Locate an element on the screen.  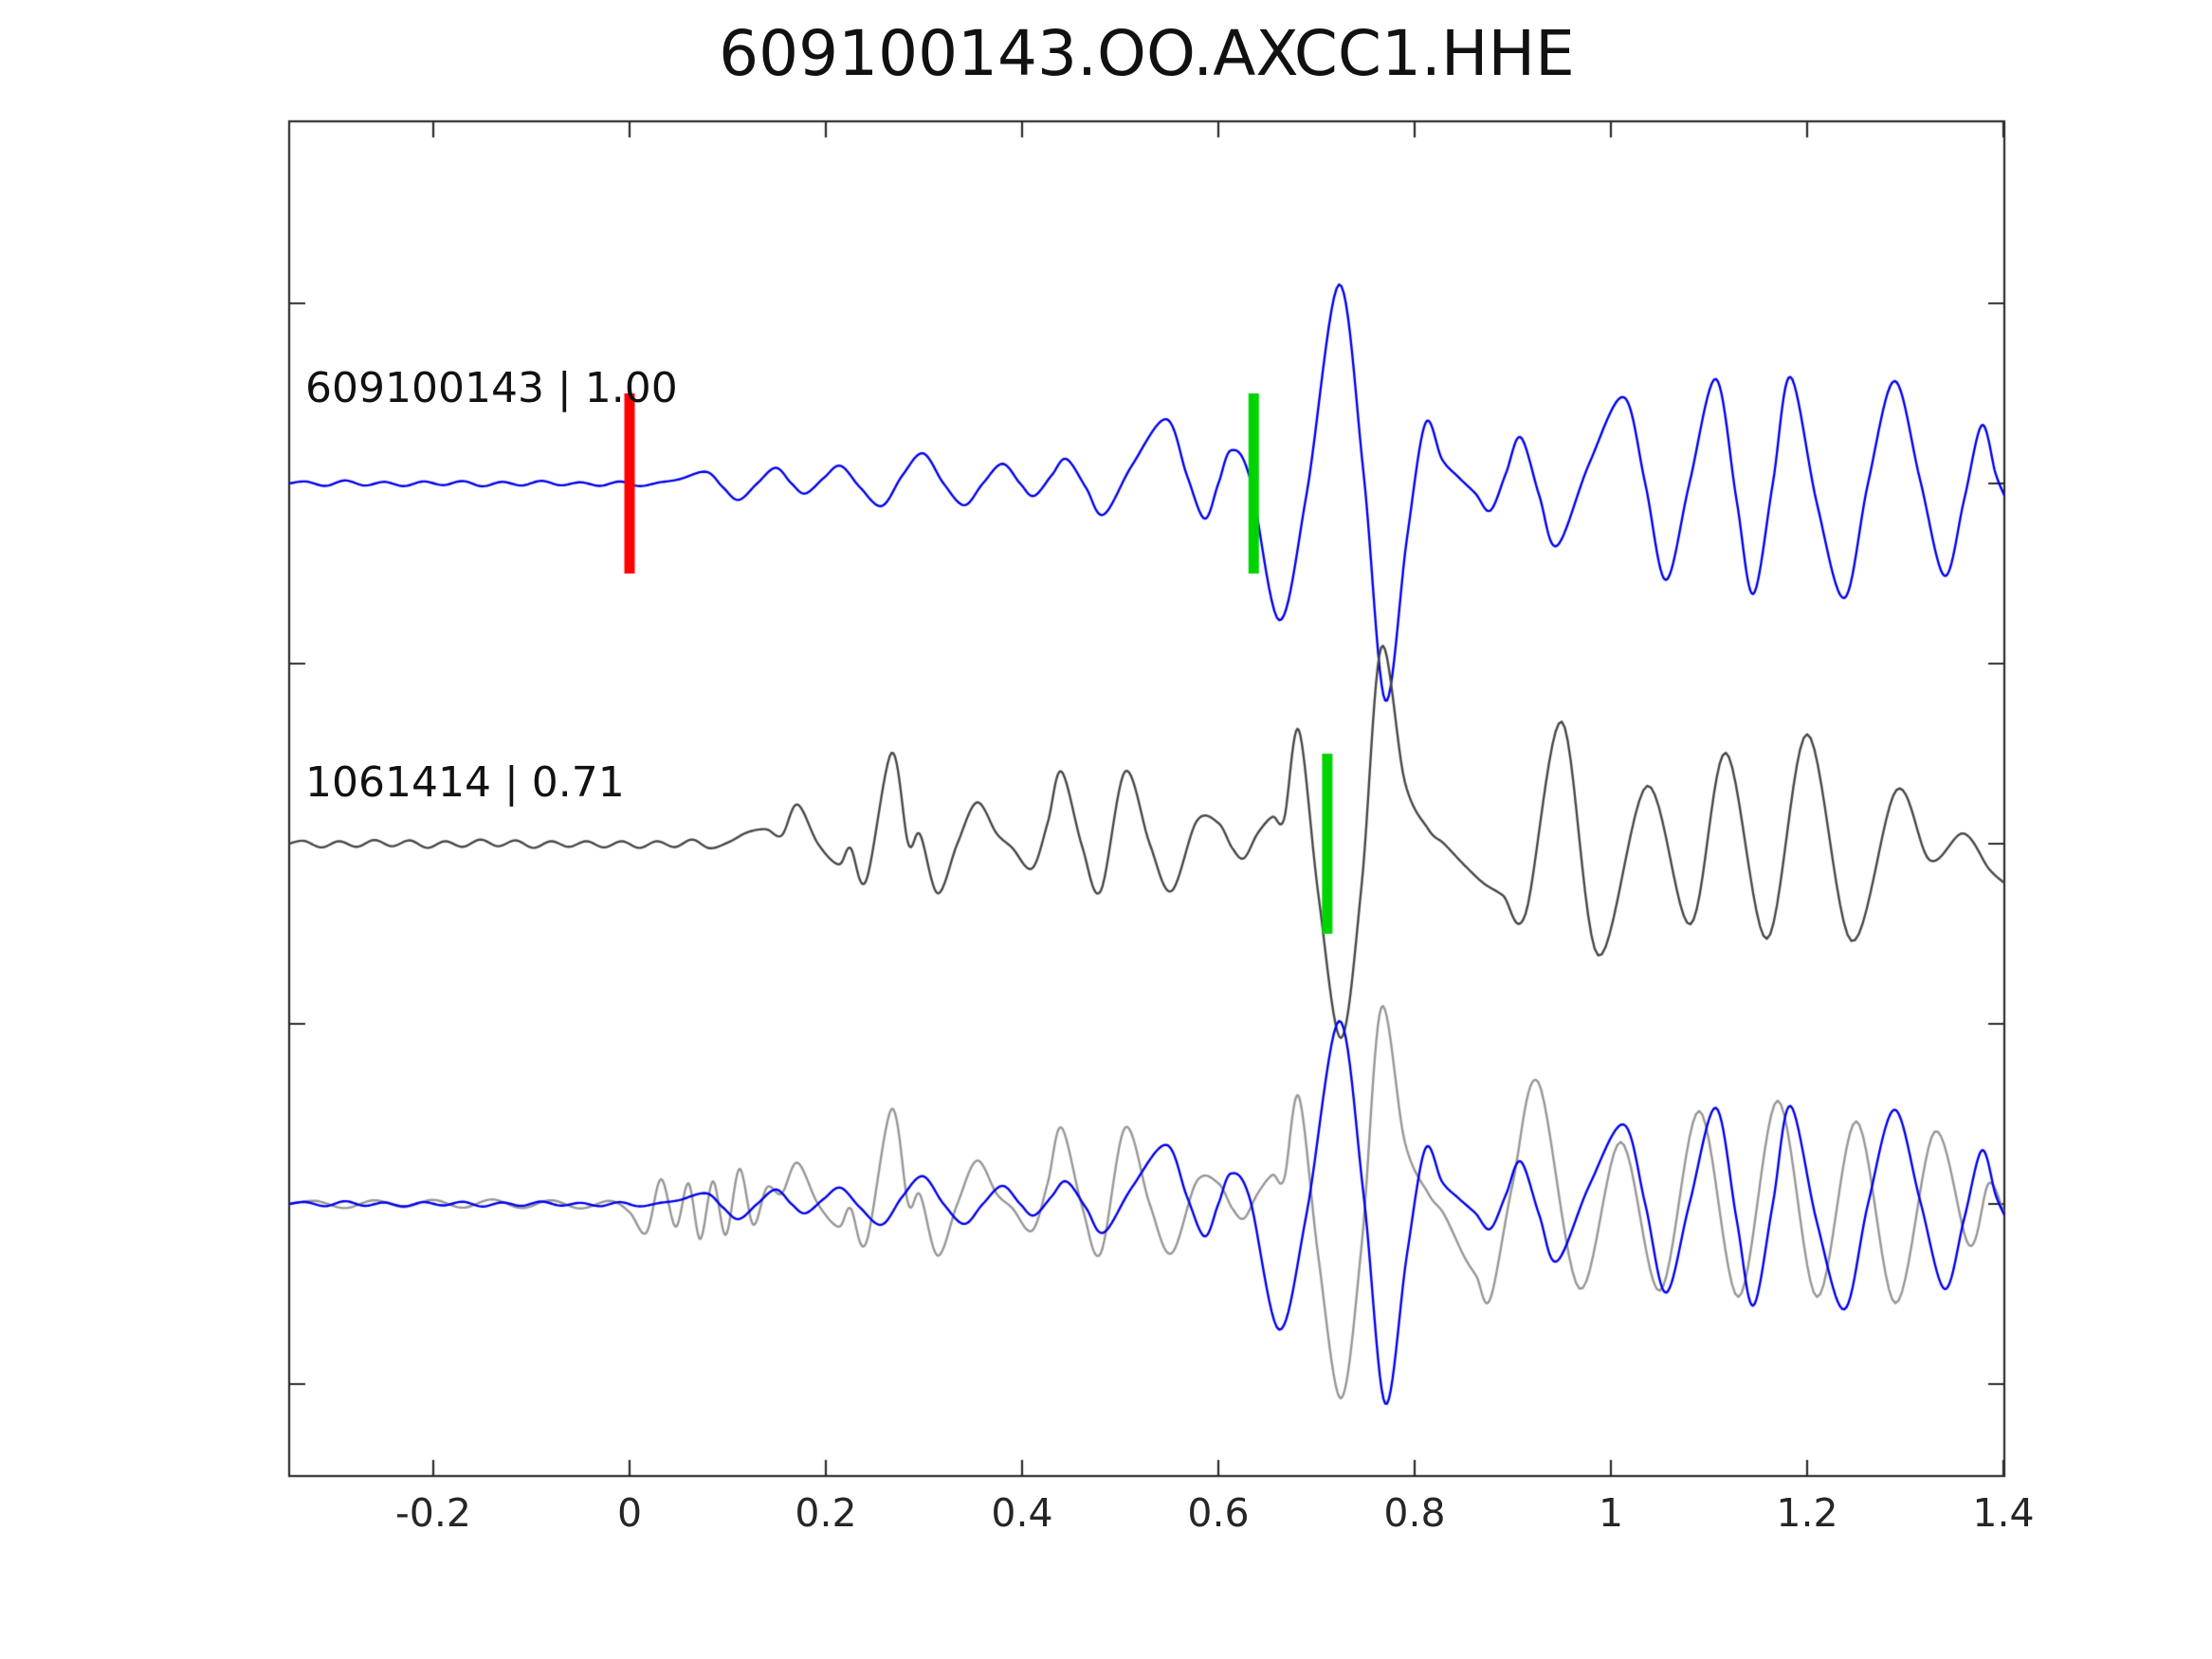
trace-label-detection: 609100143 | 1.00 is located at coordinates (491, 388).